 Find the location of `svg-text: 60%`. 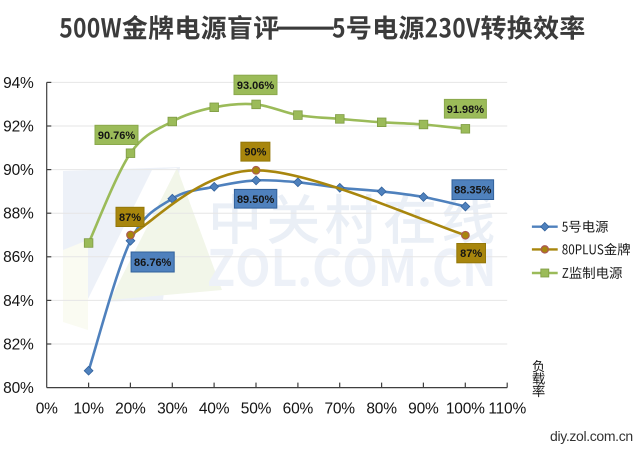

svg-text: 60% is located at coordinates (298, 409).